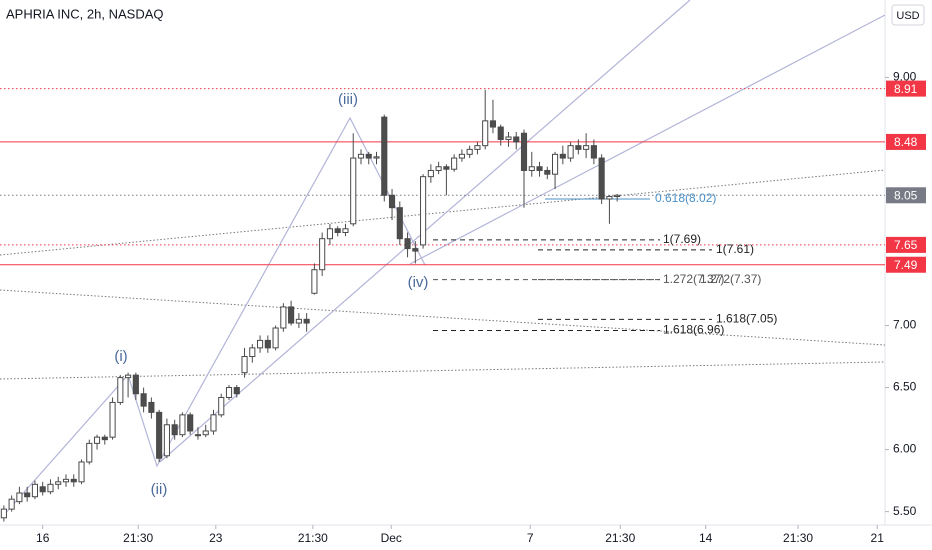  What do you see at coordinates (682, 239) in the screenshot?
I see `fib-label: 1(7.69)` at bounding box center [682, 239].